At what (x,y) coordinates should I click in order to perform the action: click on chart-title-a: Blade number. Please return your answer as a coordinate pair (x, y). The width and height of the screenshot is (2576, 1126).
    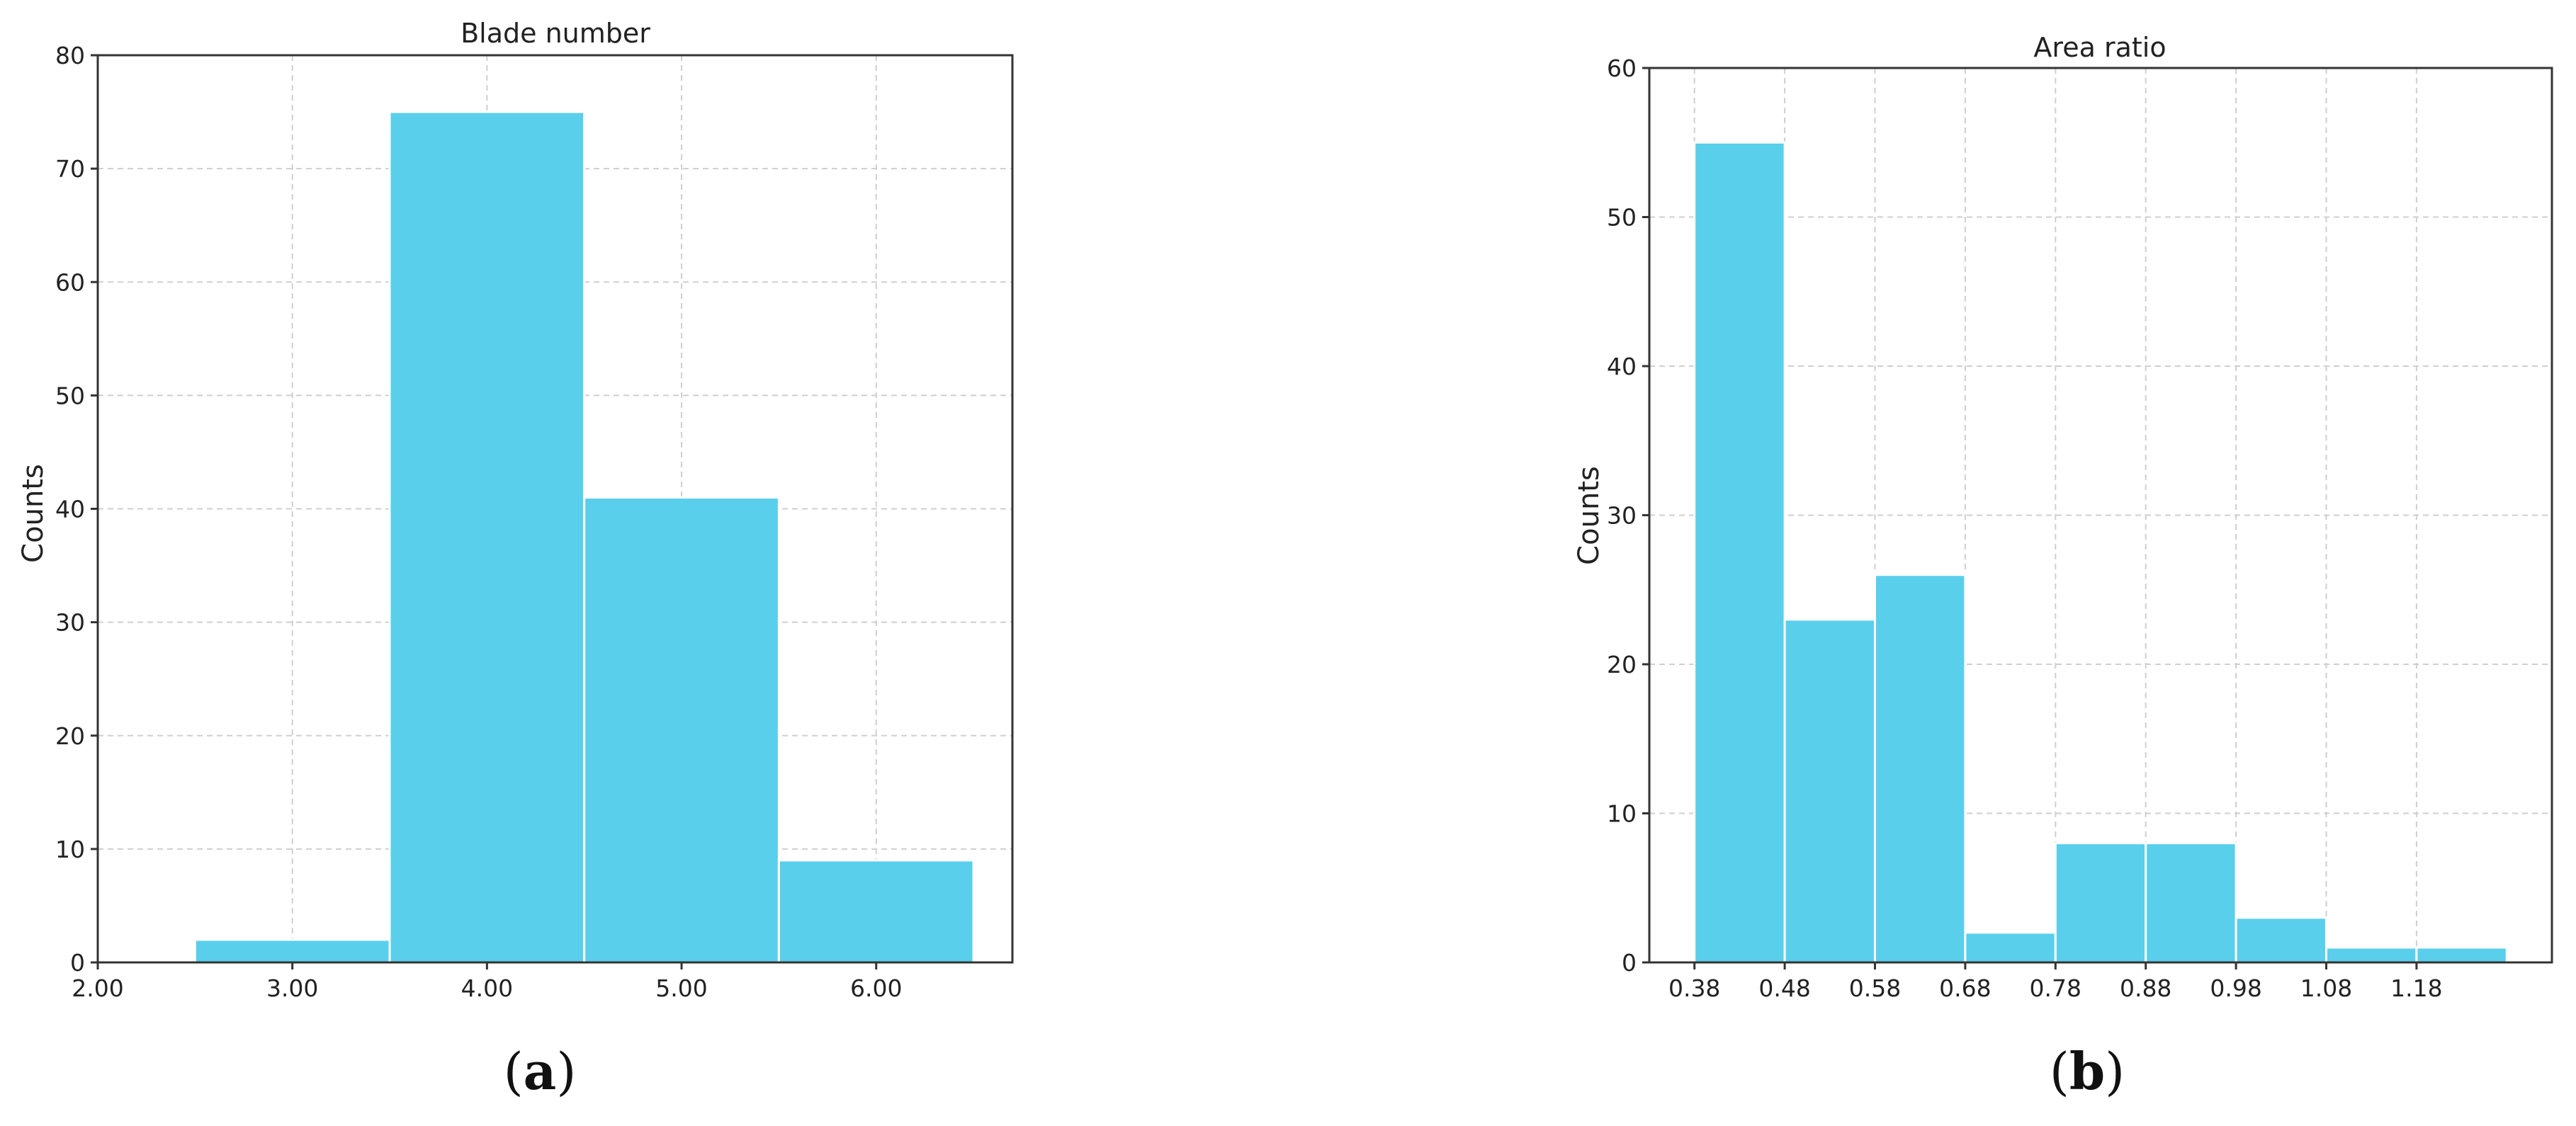
    Looking at the image, I should click on (555, 33).